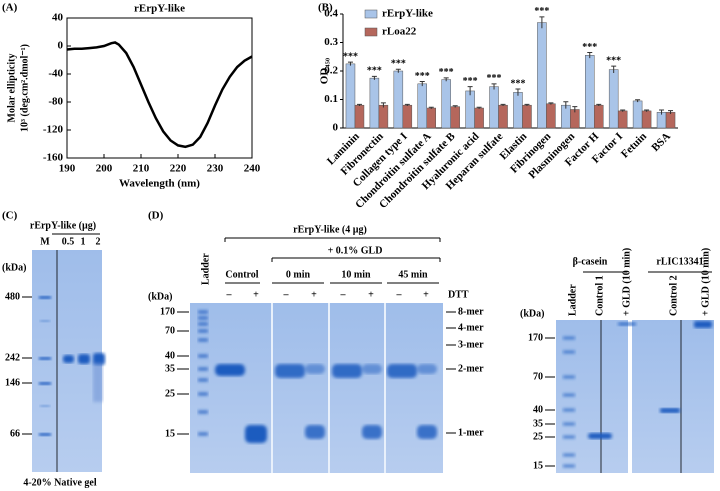  Describe the element at coordinates (330, 229) in the screenshot. I see `gel-title: rErpY-like (4 µg)` at that location.